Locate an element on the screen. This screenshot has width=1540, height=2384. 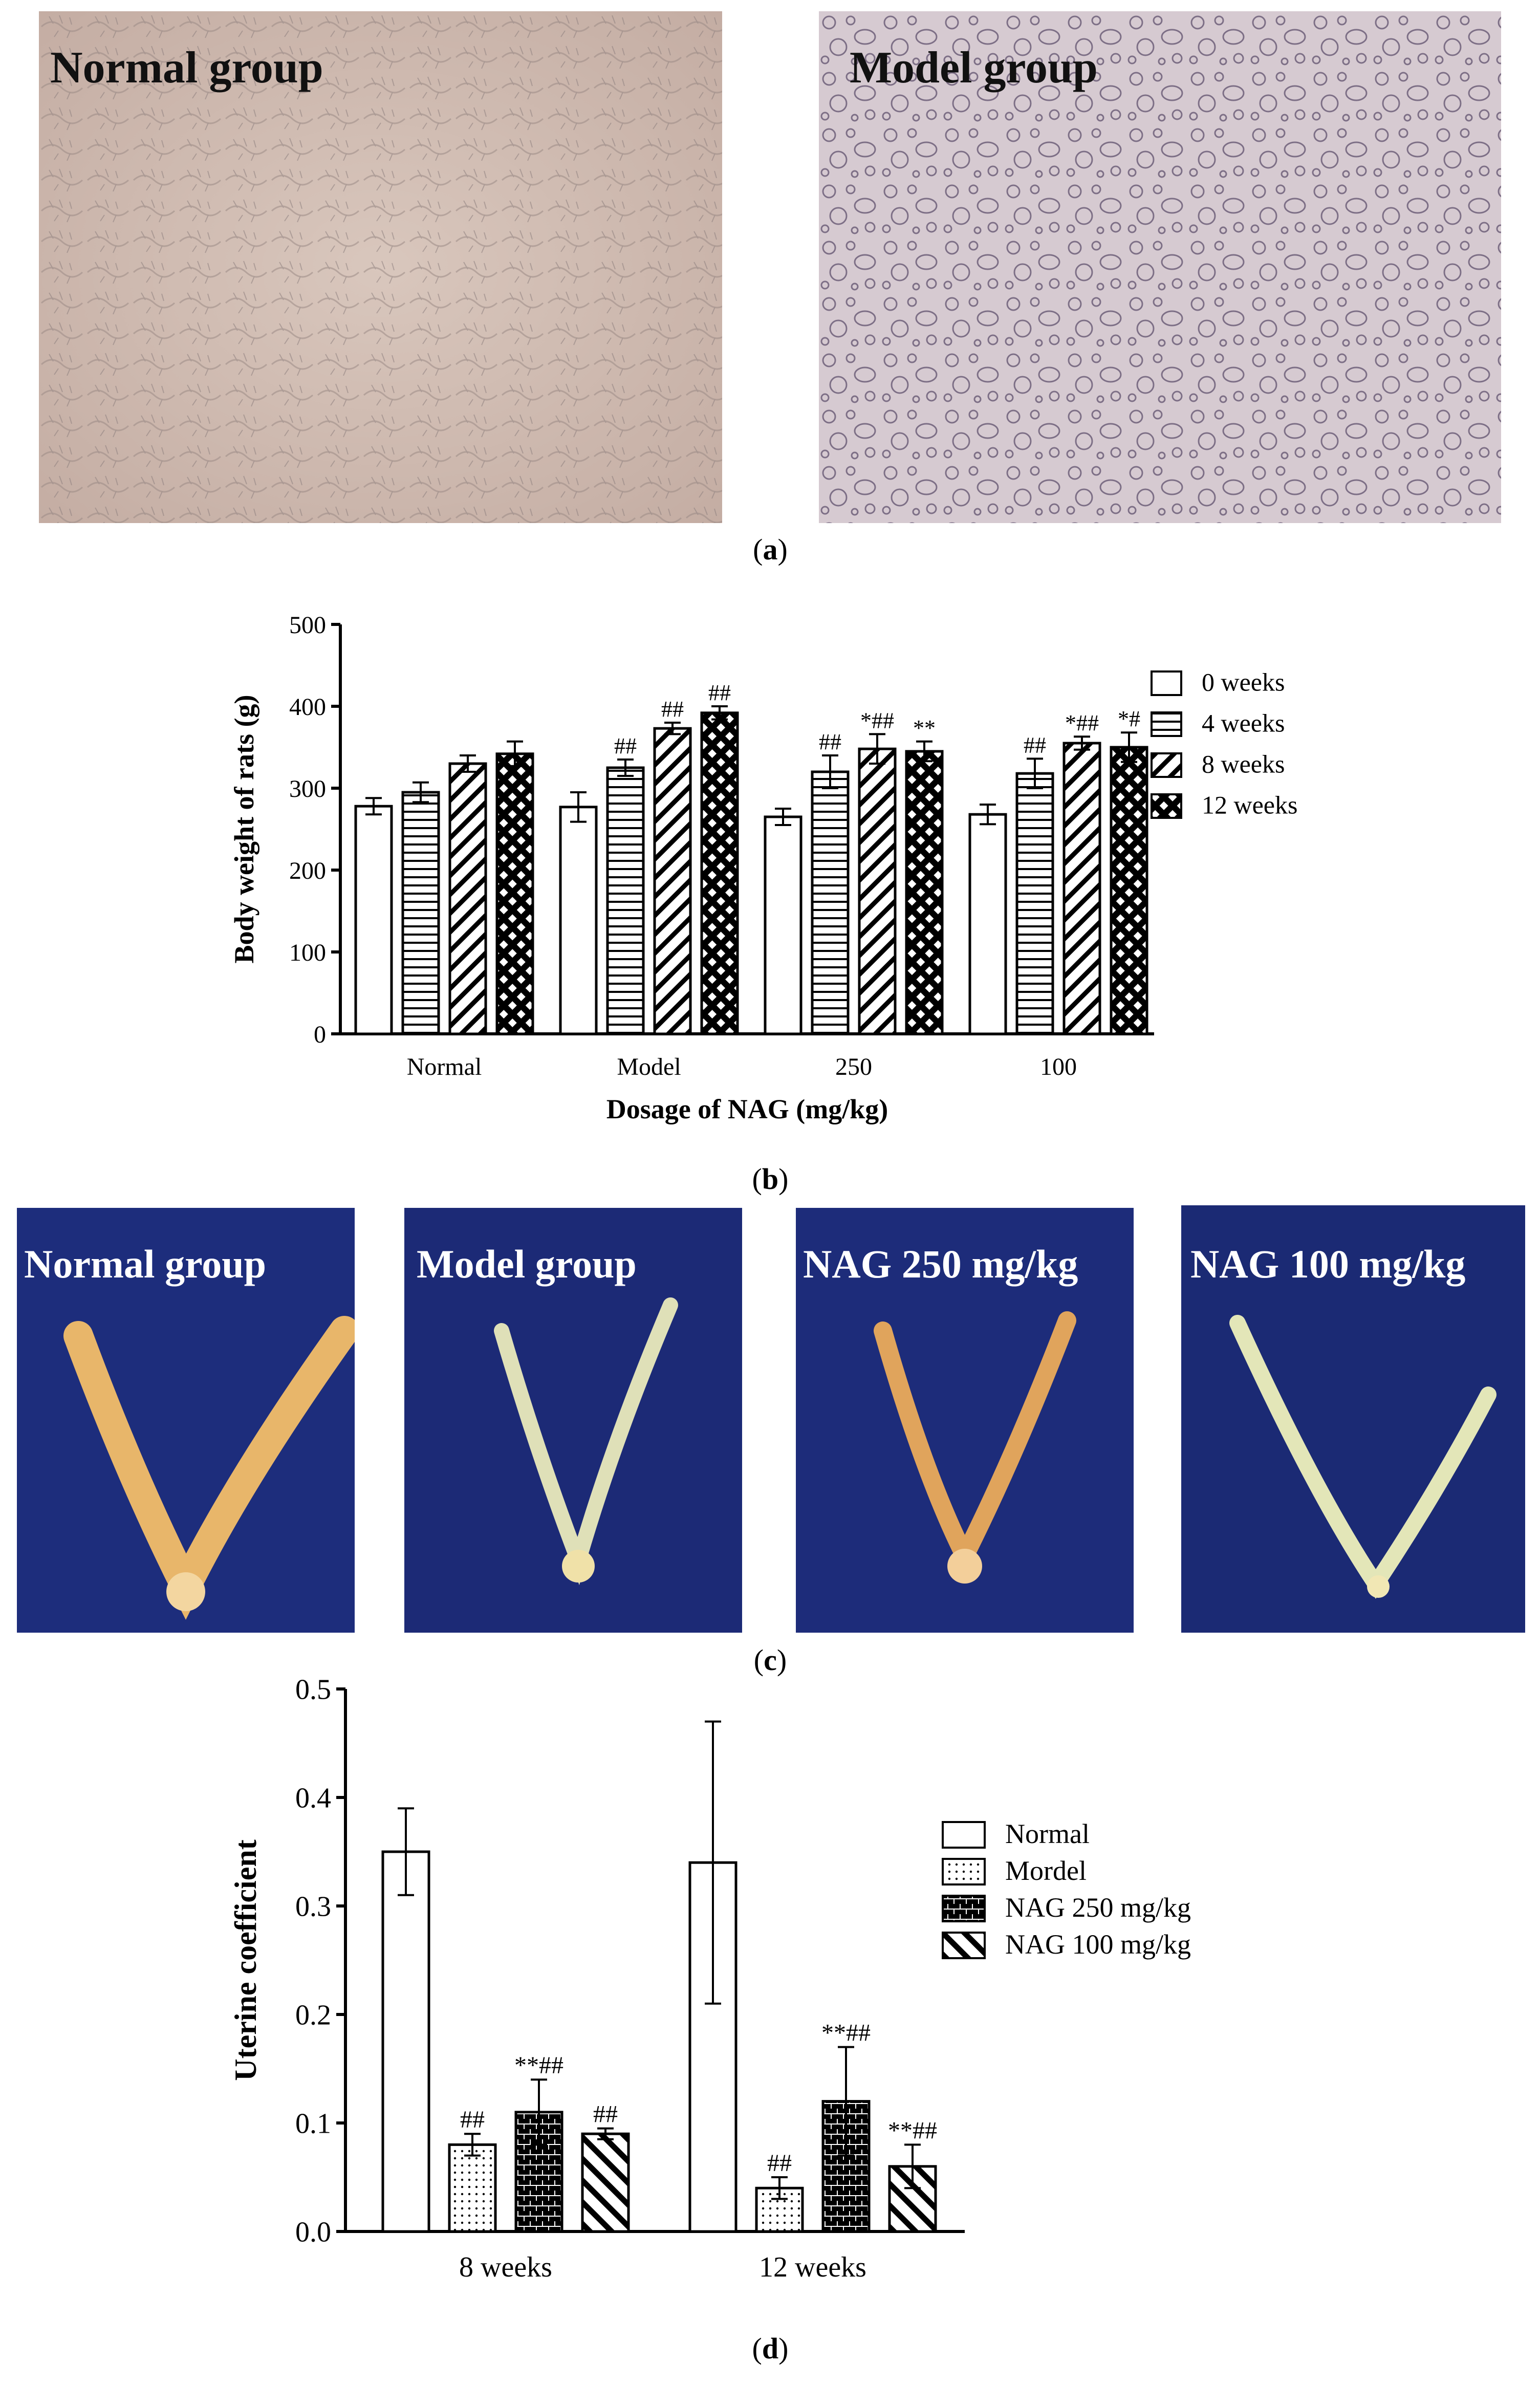
uterus-normal-image is located at coordinates (186, 1420).